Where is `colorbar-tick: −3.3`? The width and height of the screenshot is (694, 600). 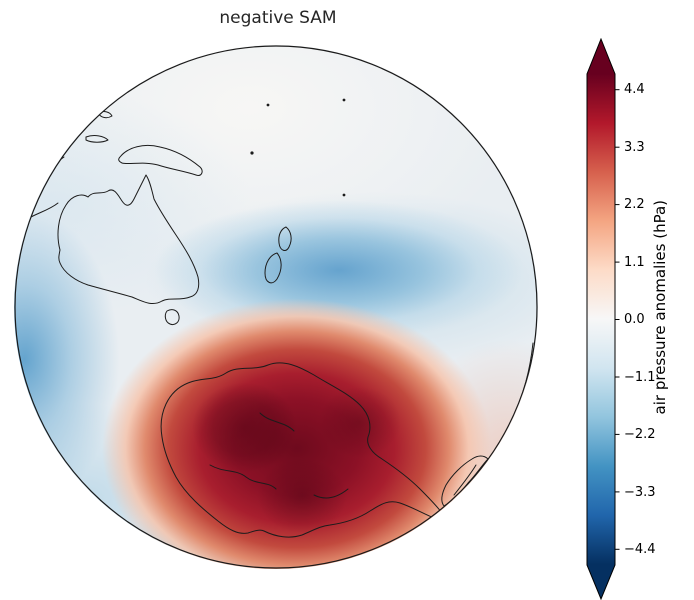
colorbar-tick: −3.3 is located at coordinates (640, 492).